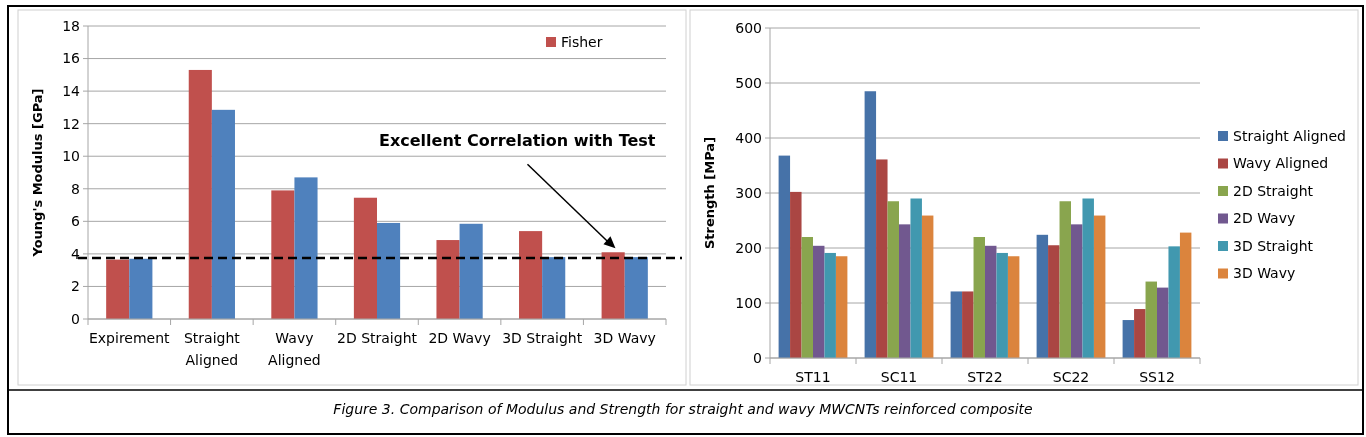  I want to click on y-tick-label: 2, so click(75, 286).